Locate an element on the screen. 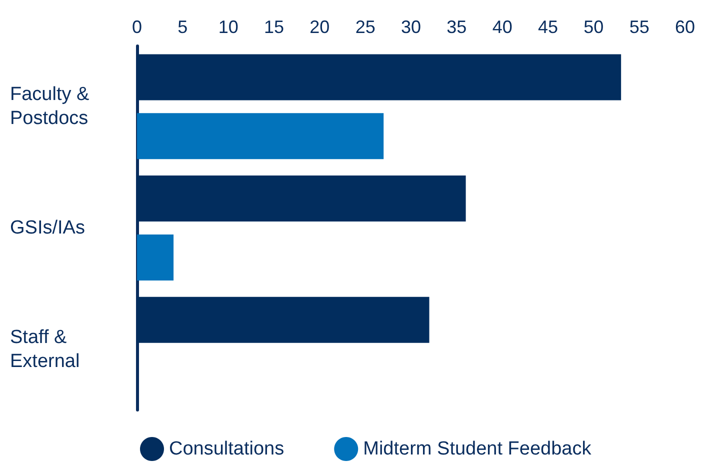  x-tick-label: 35 is located at coordinates (456, 27).